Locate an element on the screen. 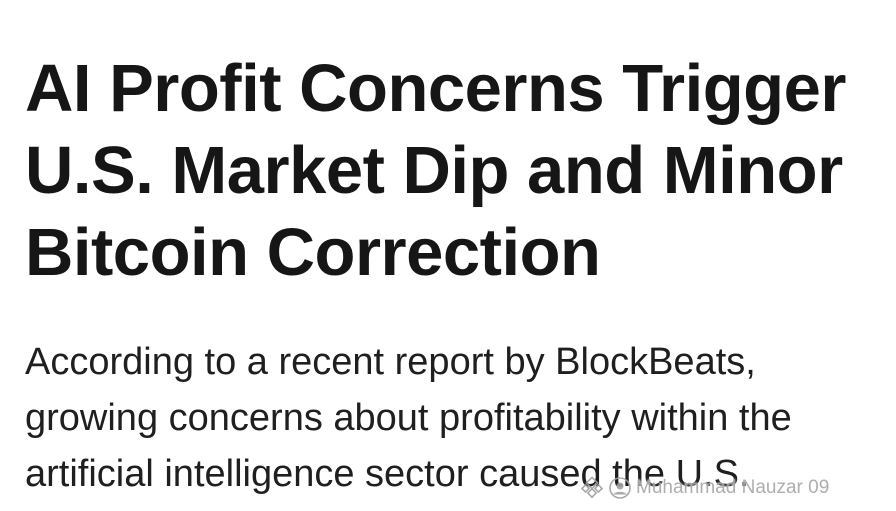 The height and width of the screenshot is (511, 896). headline-line: U.S. Market Dip and Minor is located at coordinates (434, 170).